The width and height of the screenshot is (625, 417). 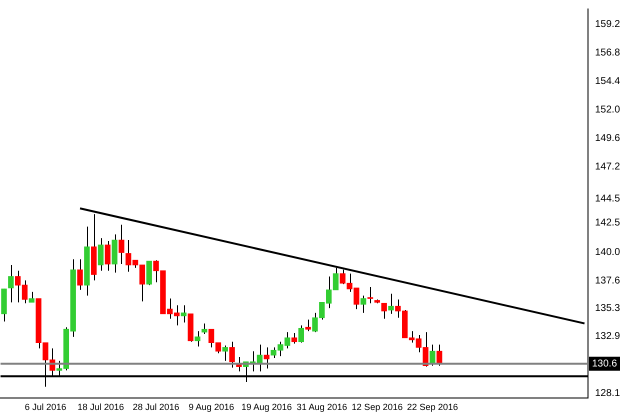 I want to click on y-tick-label: 152.0, so click(x=607, y=110).